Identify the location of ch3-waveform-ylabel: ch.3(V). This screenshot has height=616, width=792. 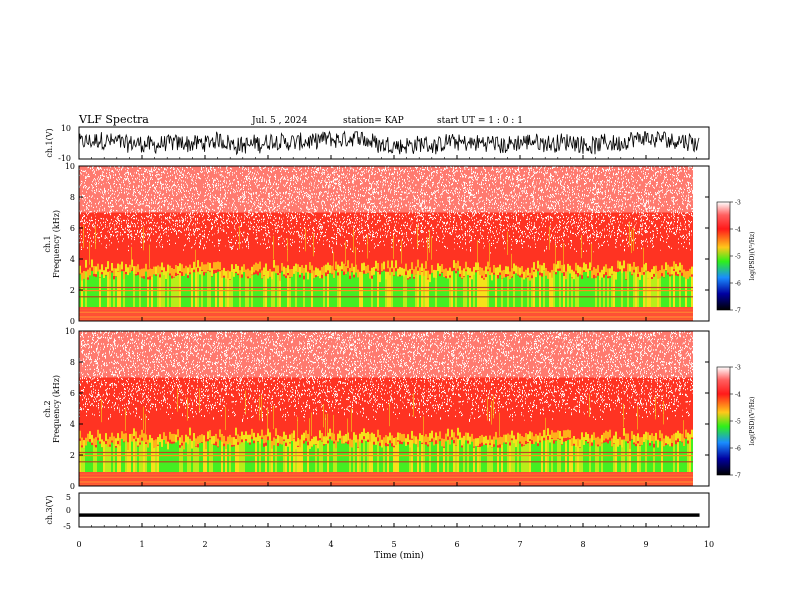
(49, 509).